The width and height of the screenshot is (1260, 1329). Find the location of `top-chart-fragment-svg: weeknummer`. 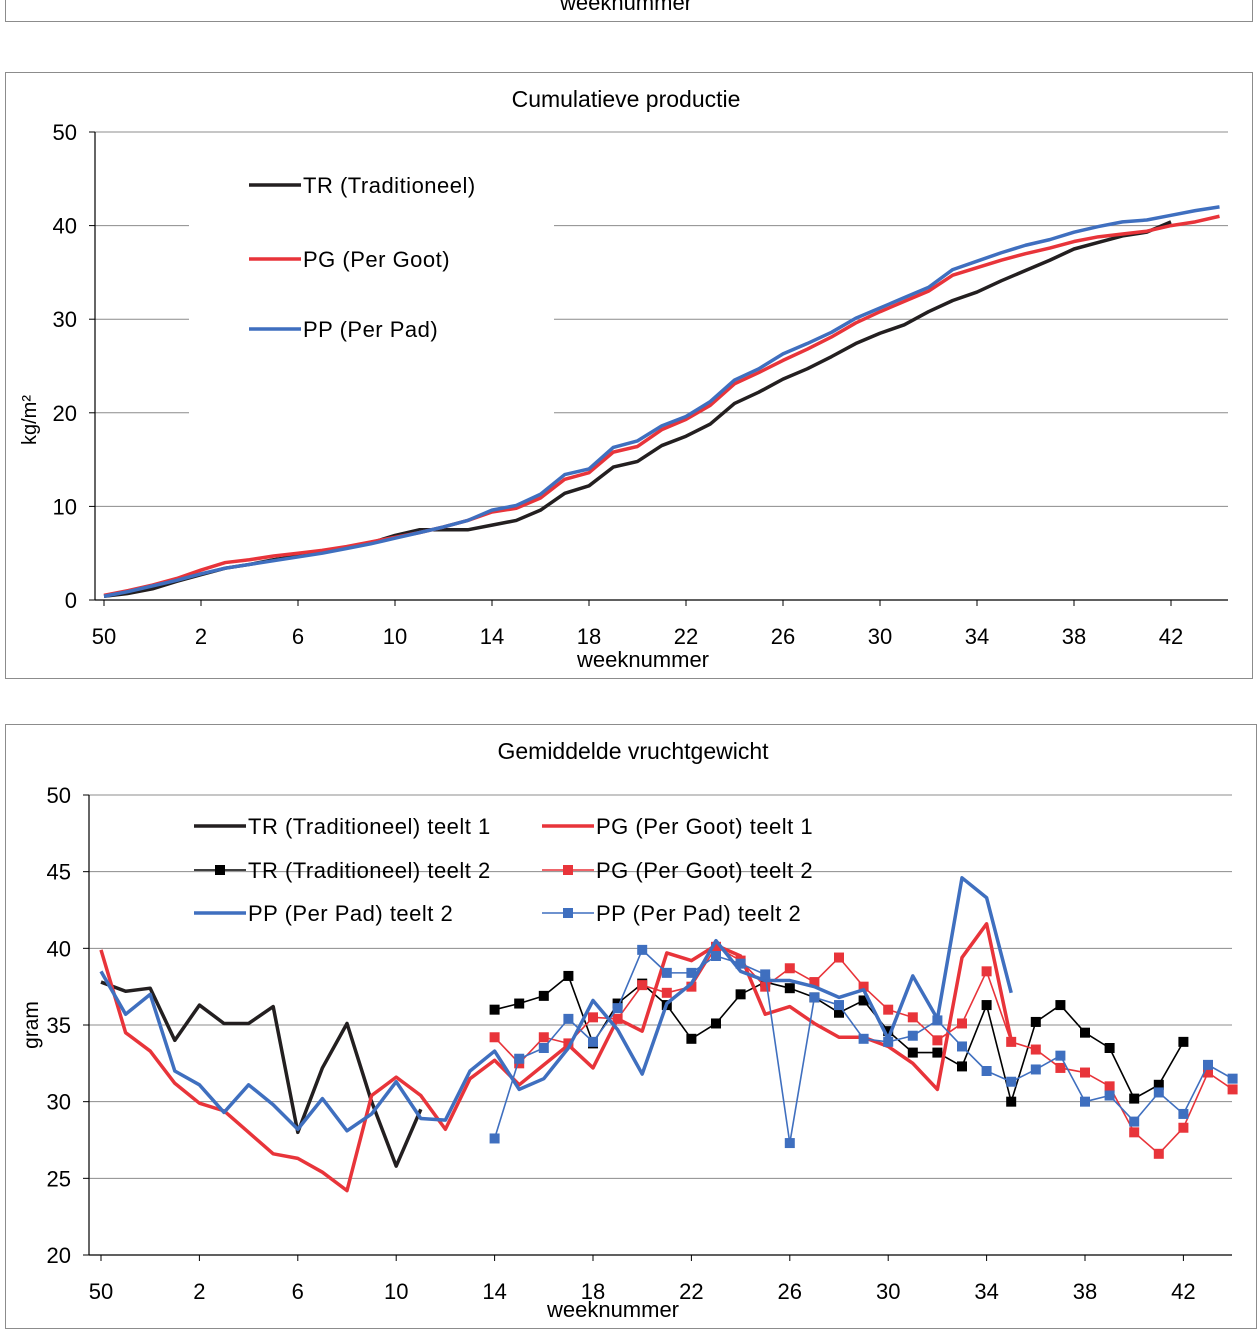

top-chart-fragment-svg: weeknummer is located at coordinates (625, 7).